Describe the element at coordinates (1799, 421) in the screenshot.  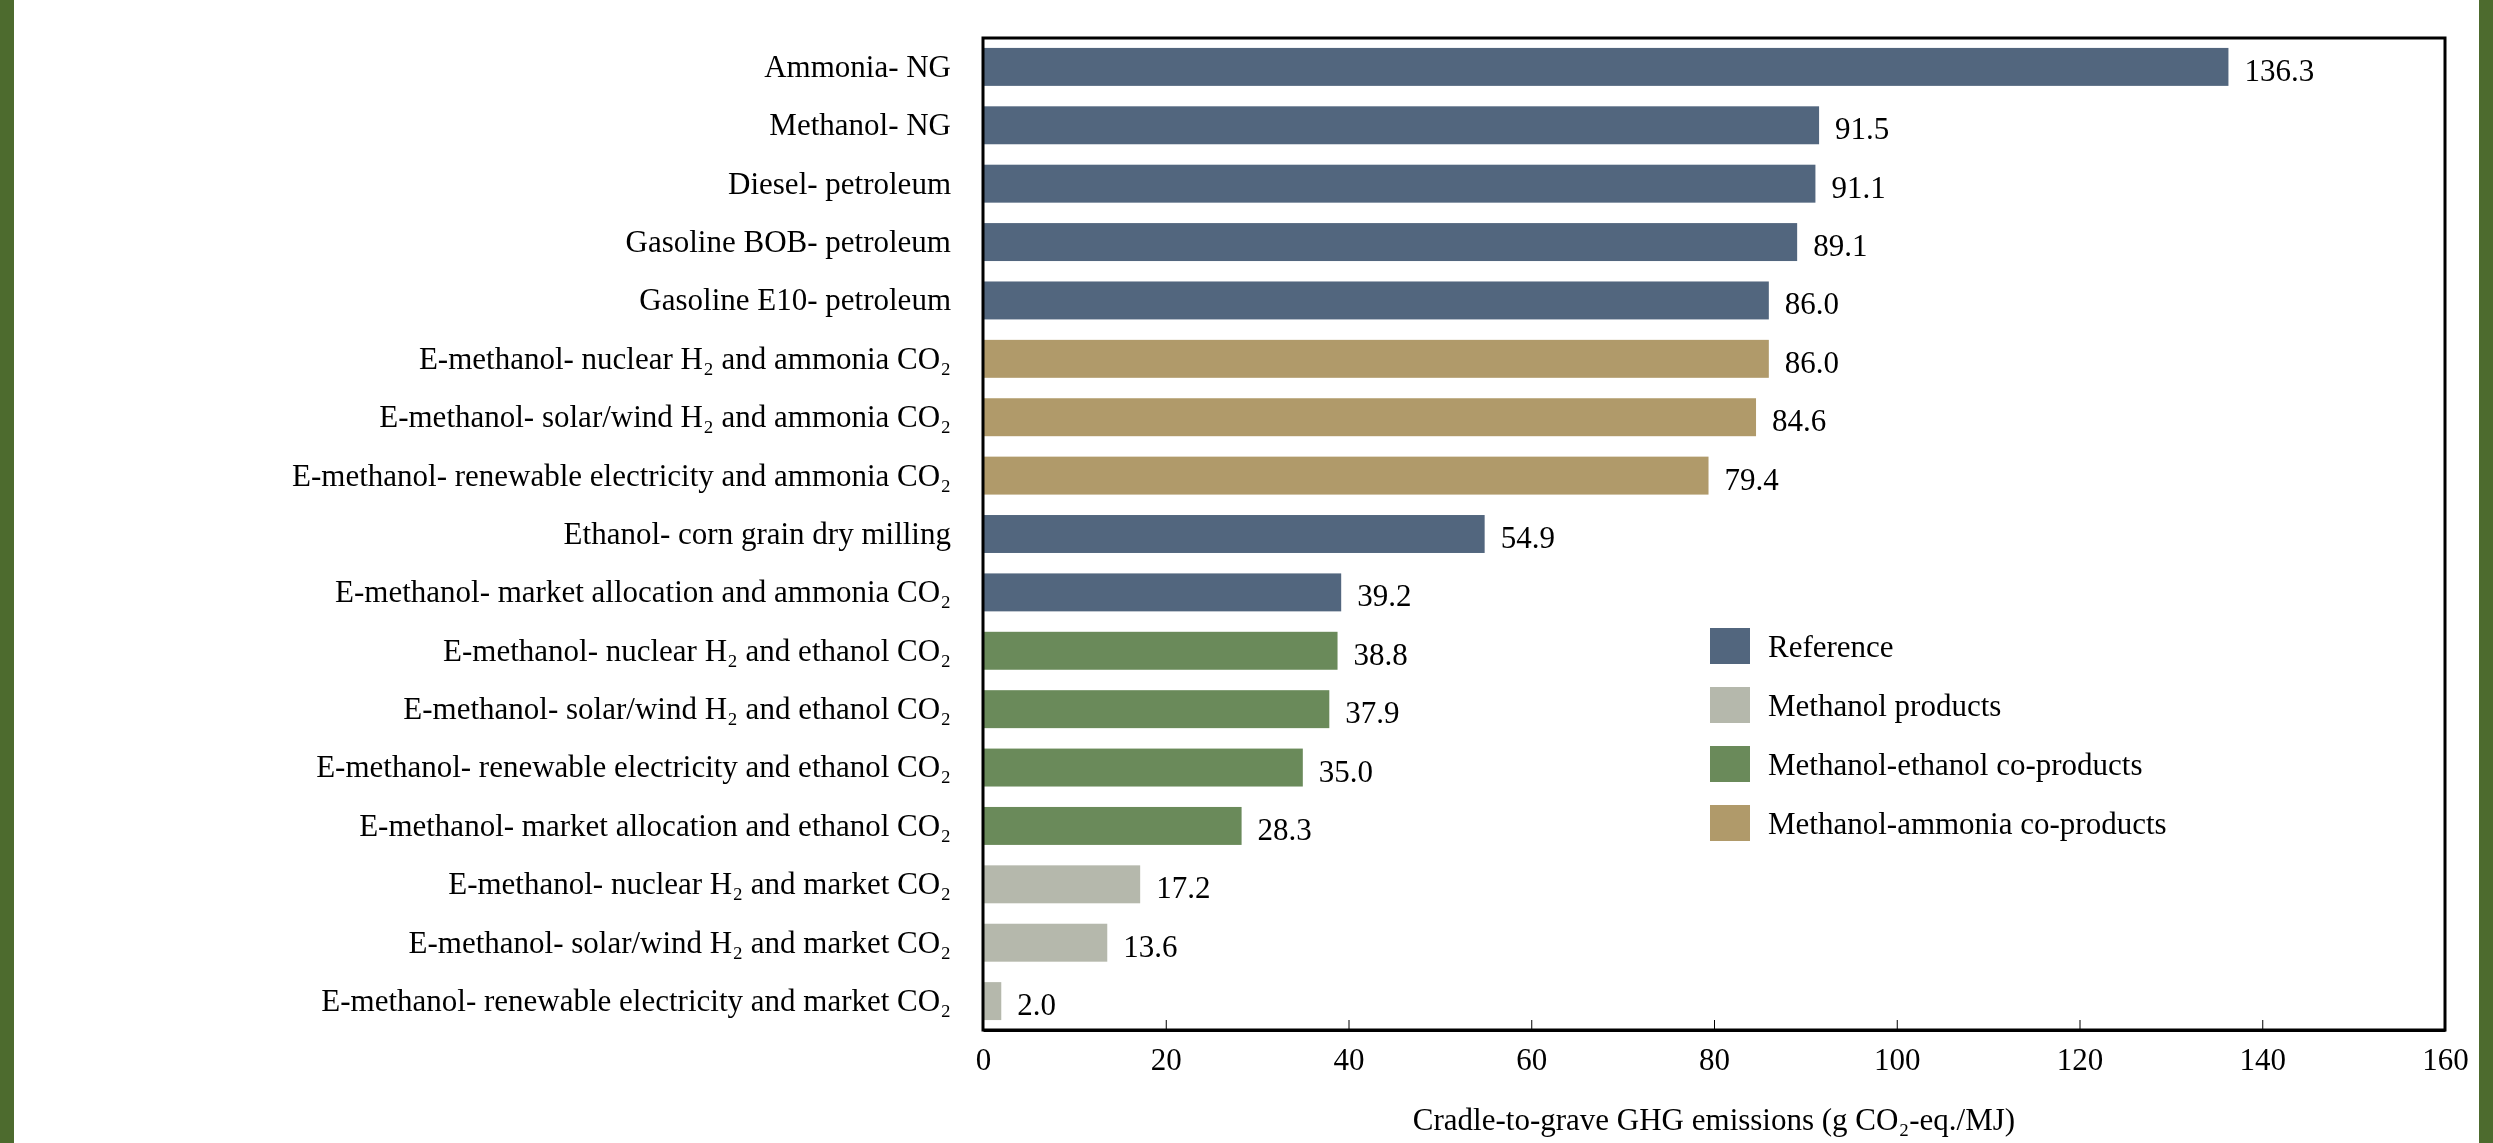
I see `data-label: 84.6` at that location.